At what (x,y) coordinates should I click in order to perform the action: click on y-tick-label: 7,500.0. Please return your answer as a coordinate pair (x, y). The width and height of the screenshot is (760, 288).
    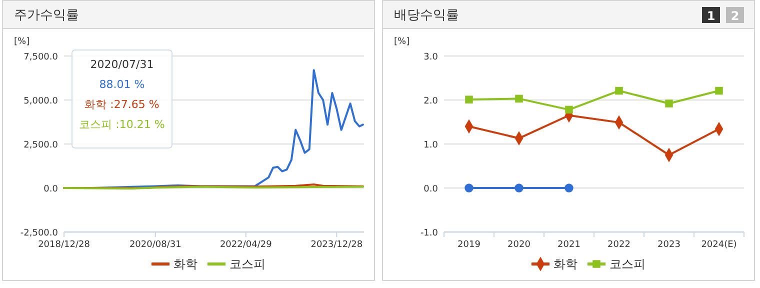
    Looking at the image, I should click on (41, 57).